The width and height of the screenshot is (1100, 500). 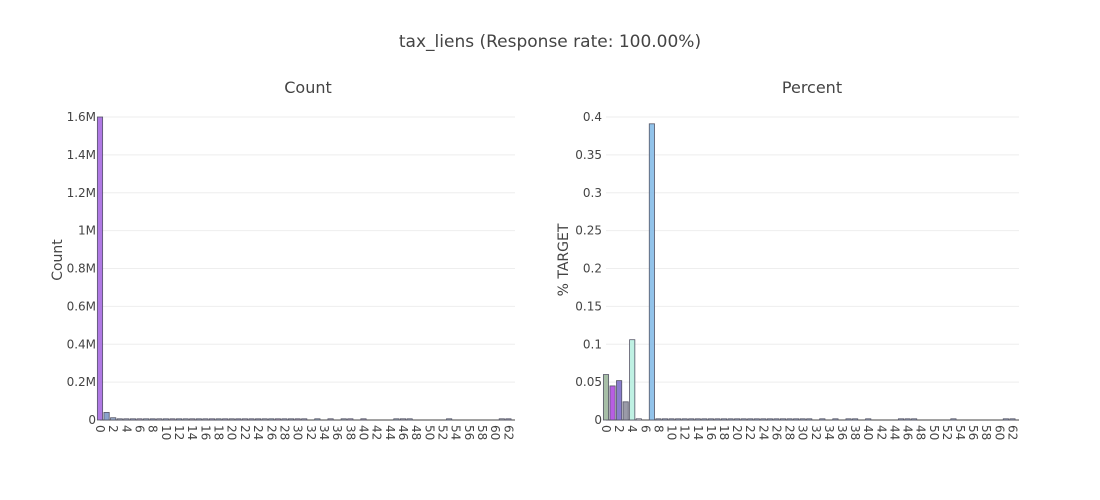 I want to click on percent-x-tick-label: 56, so click(x=973, y=432).